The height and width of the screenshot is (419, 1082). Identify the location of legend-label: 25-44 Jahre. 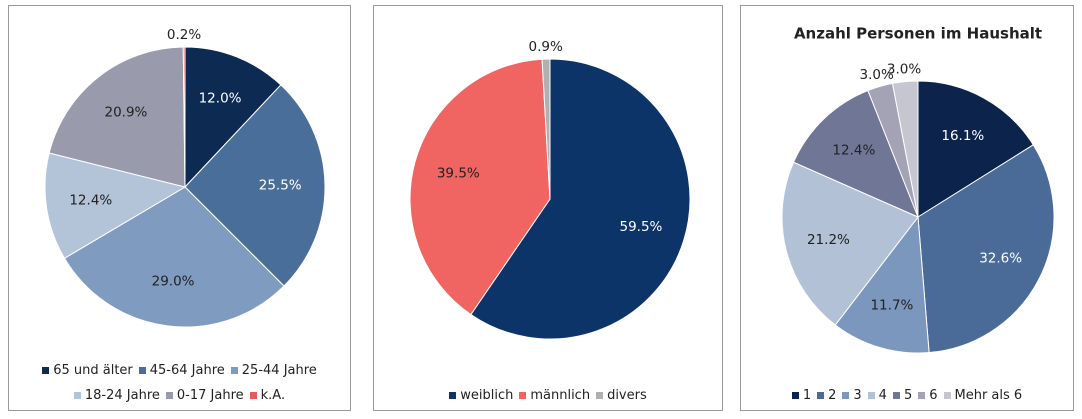
(279, 370).